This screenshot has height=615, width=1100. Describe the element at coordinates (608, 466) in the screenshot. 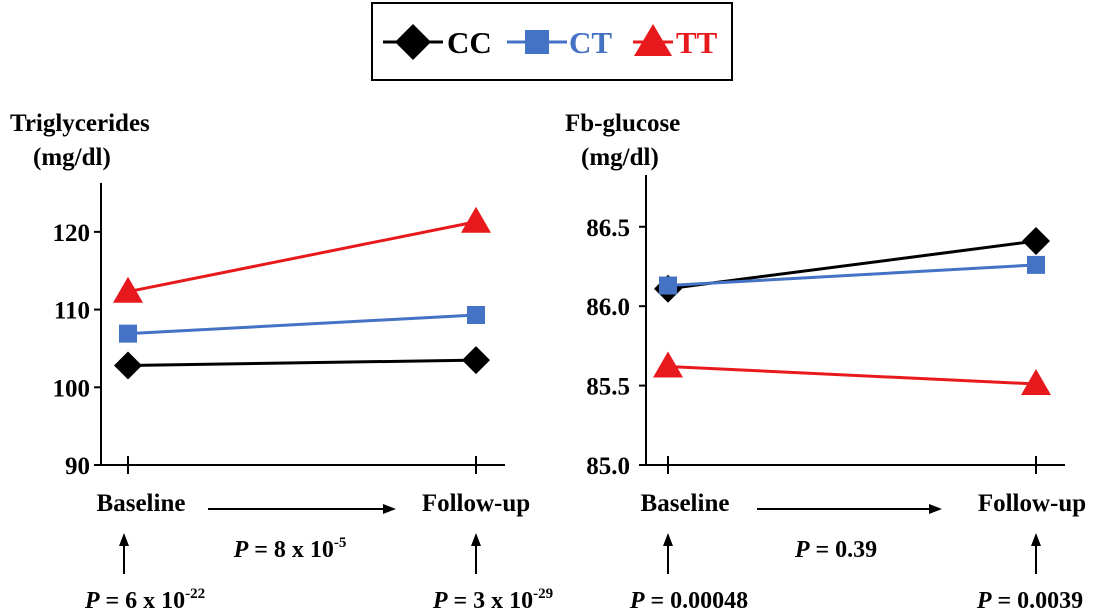

I see `y-tick-label: 85.0` at that location.